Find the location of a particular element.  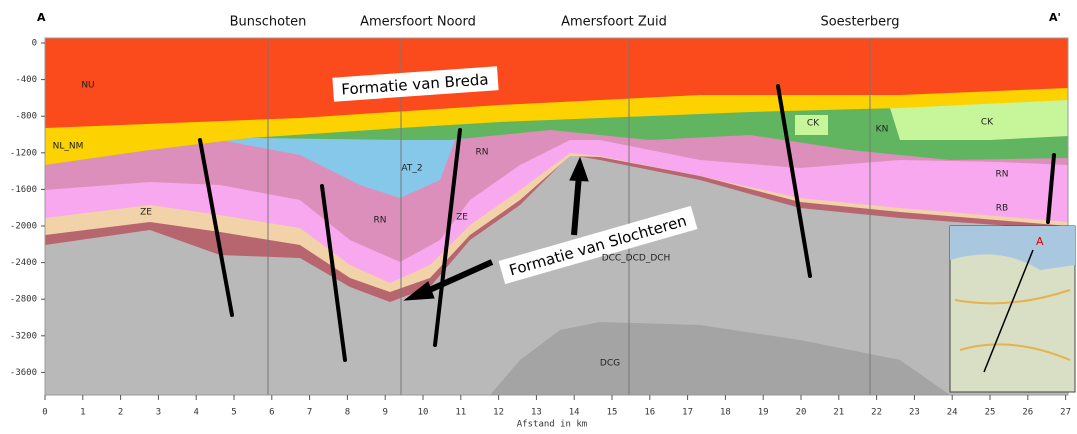

distance-tick: 16 is located at coordinates (649, 413).